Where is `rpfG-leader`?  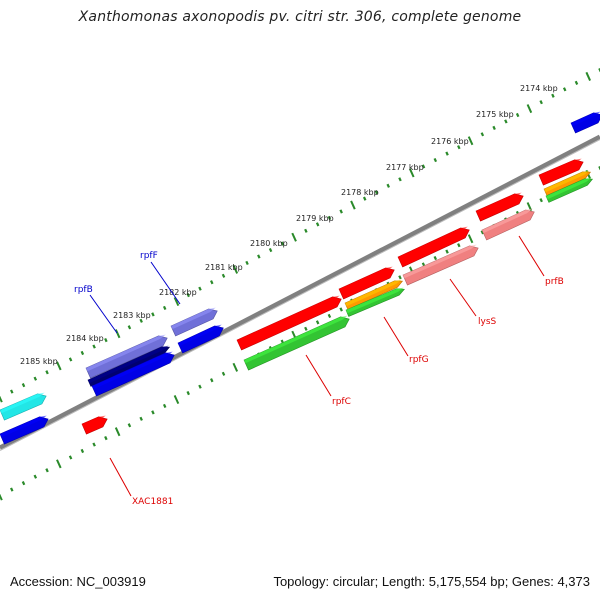
rpfG-leader is located at coordinates (396, 336).